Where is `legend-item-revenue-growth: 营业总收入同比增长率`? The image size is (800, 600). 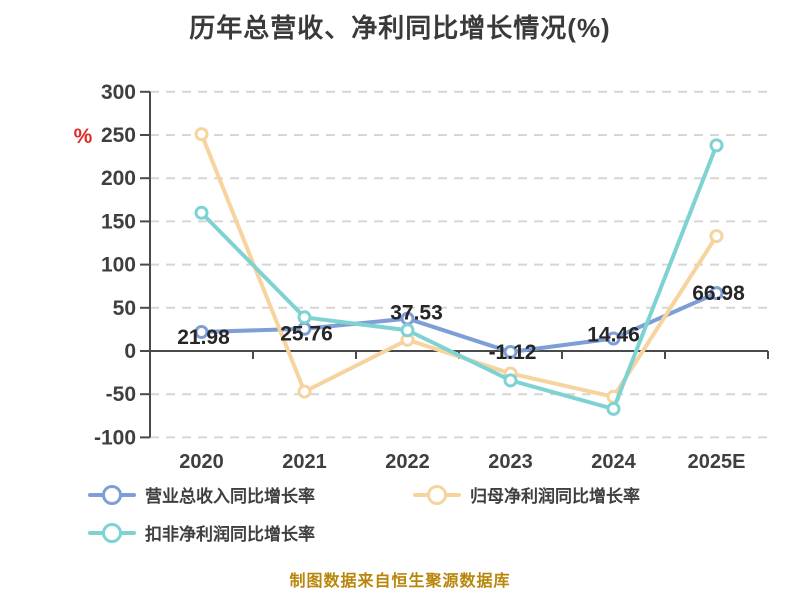
legend-item-revenue-growth: 营业总收入同比增长率 is located at coordinates (201, 494).